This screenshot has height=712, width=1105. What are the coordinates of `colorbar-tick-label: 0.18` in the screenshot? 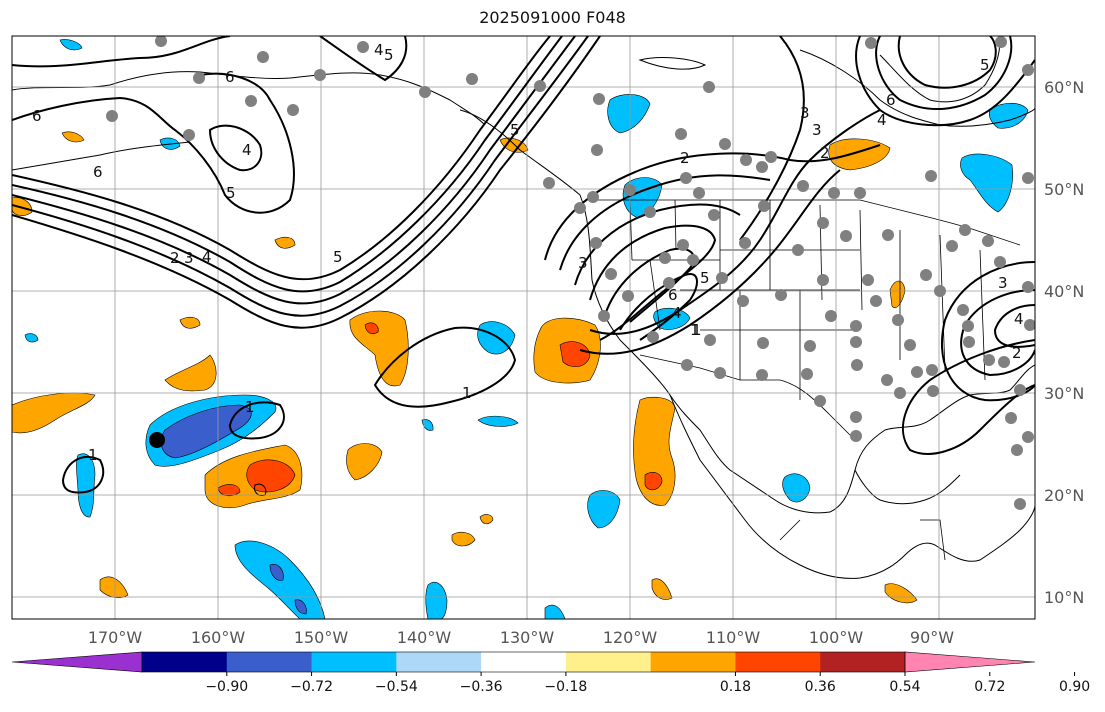 It's located at (735, 687).